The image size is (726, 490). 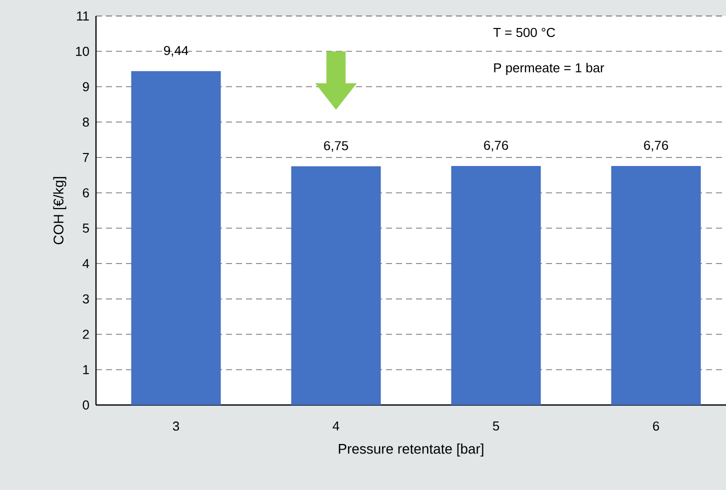 I want to click on annotation: T = 500 °C, so click(x=524, y=33).